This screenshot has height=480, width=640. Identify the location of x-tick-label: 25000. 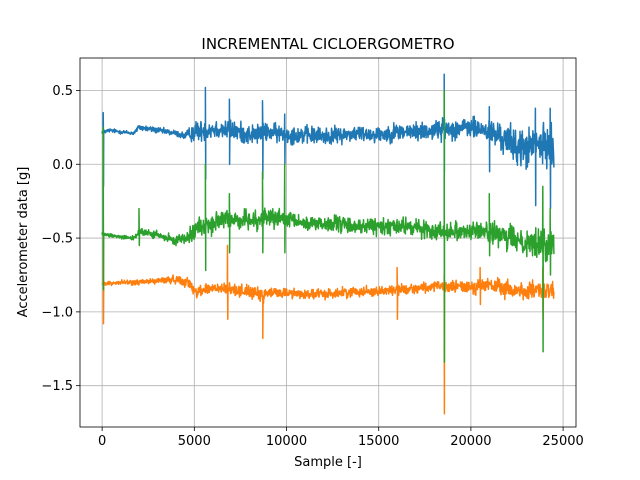
(562, 441).